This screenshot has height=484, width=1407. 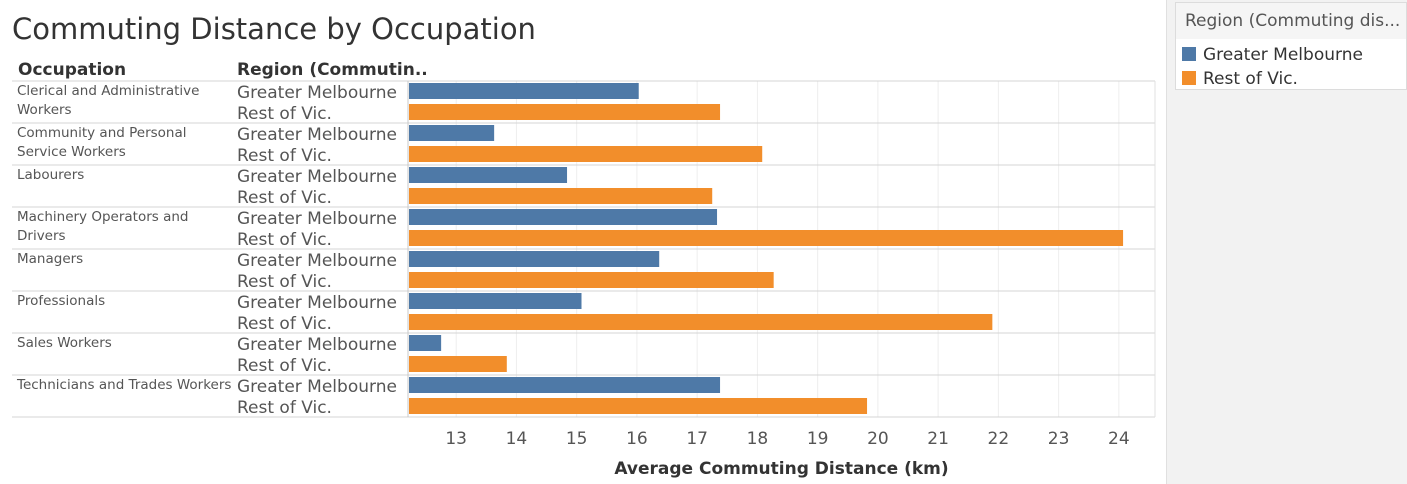 I want to click on occupation-label: Labourers, so click(x=50, y=175).